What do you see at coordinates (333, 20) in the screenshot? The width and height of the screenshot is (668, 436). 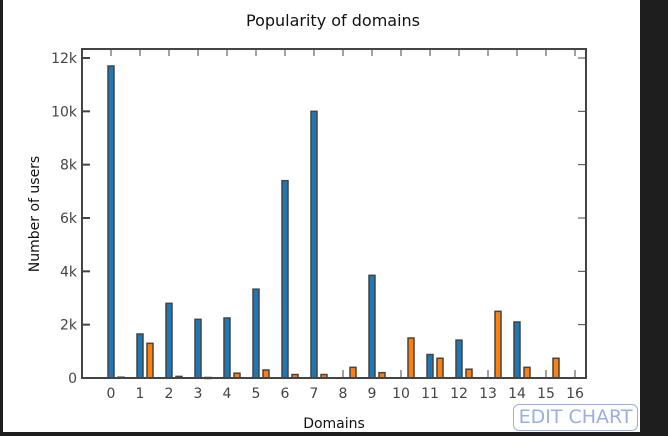 I see `chart-title: Popularity of domains` at bounding box center [333, 20].